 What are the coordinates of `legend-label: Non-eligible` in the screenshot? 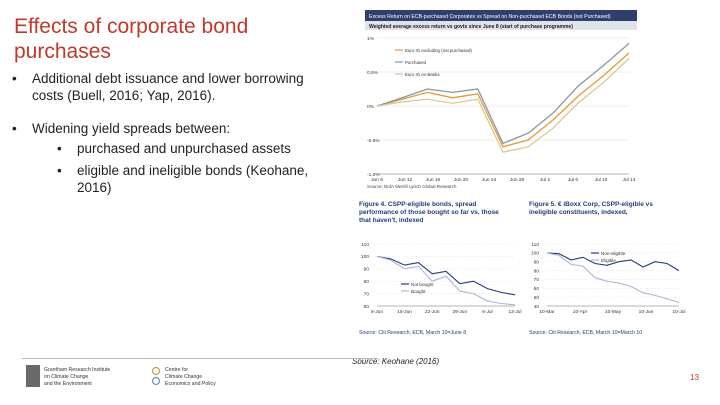 It's located at (613, 253).